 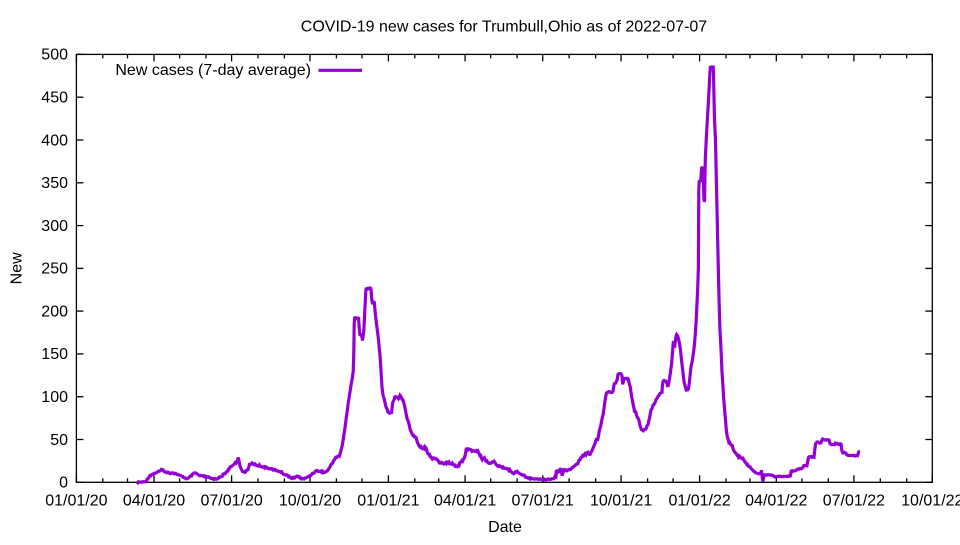 What do you see at coordinates (59, 440) in the screenshot?
I see `svg-text: 50` at bounding box center [59, 440].